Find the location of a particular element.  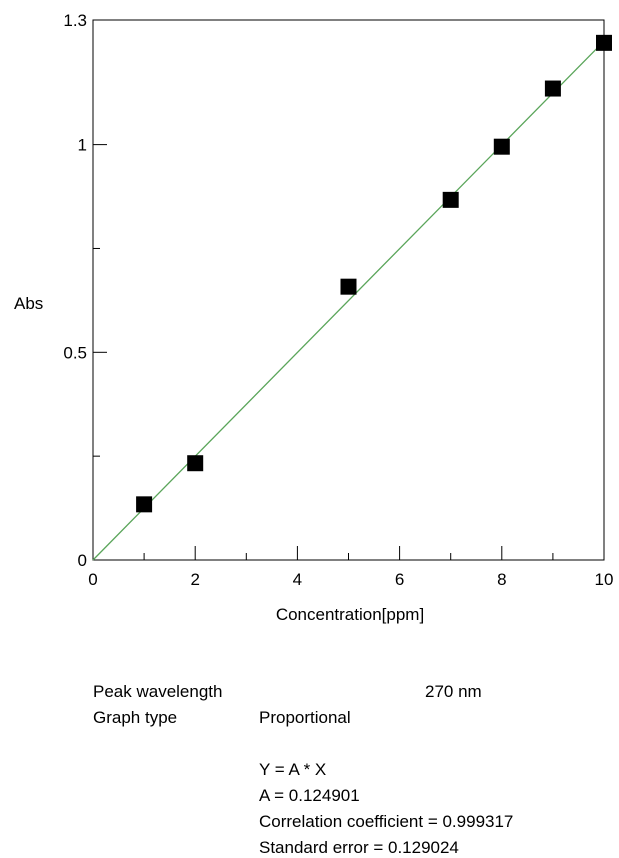

x-axis-label: Concentration[ppm] is located at coordinates (350, 614).